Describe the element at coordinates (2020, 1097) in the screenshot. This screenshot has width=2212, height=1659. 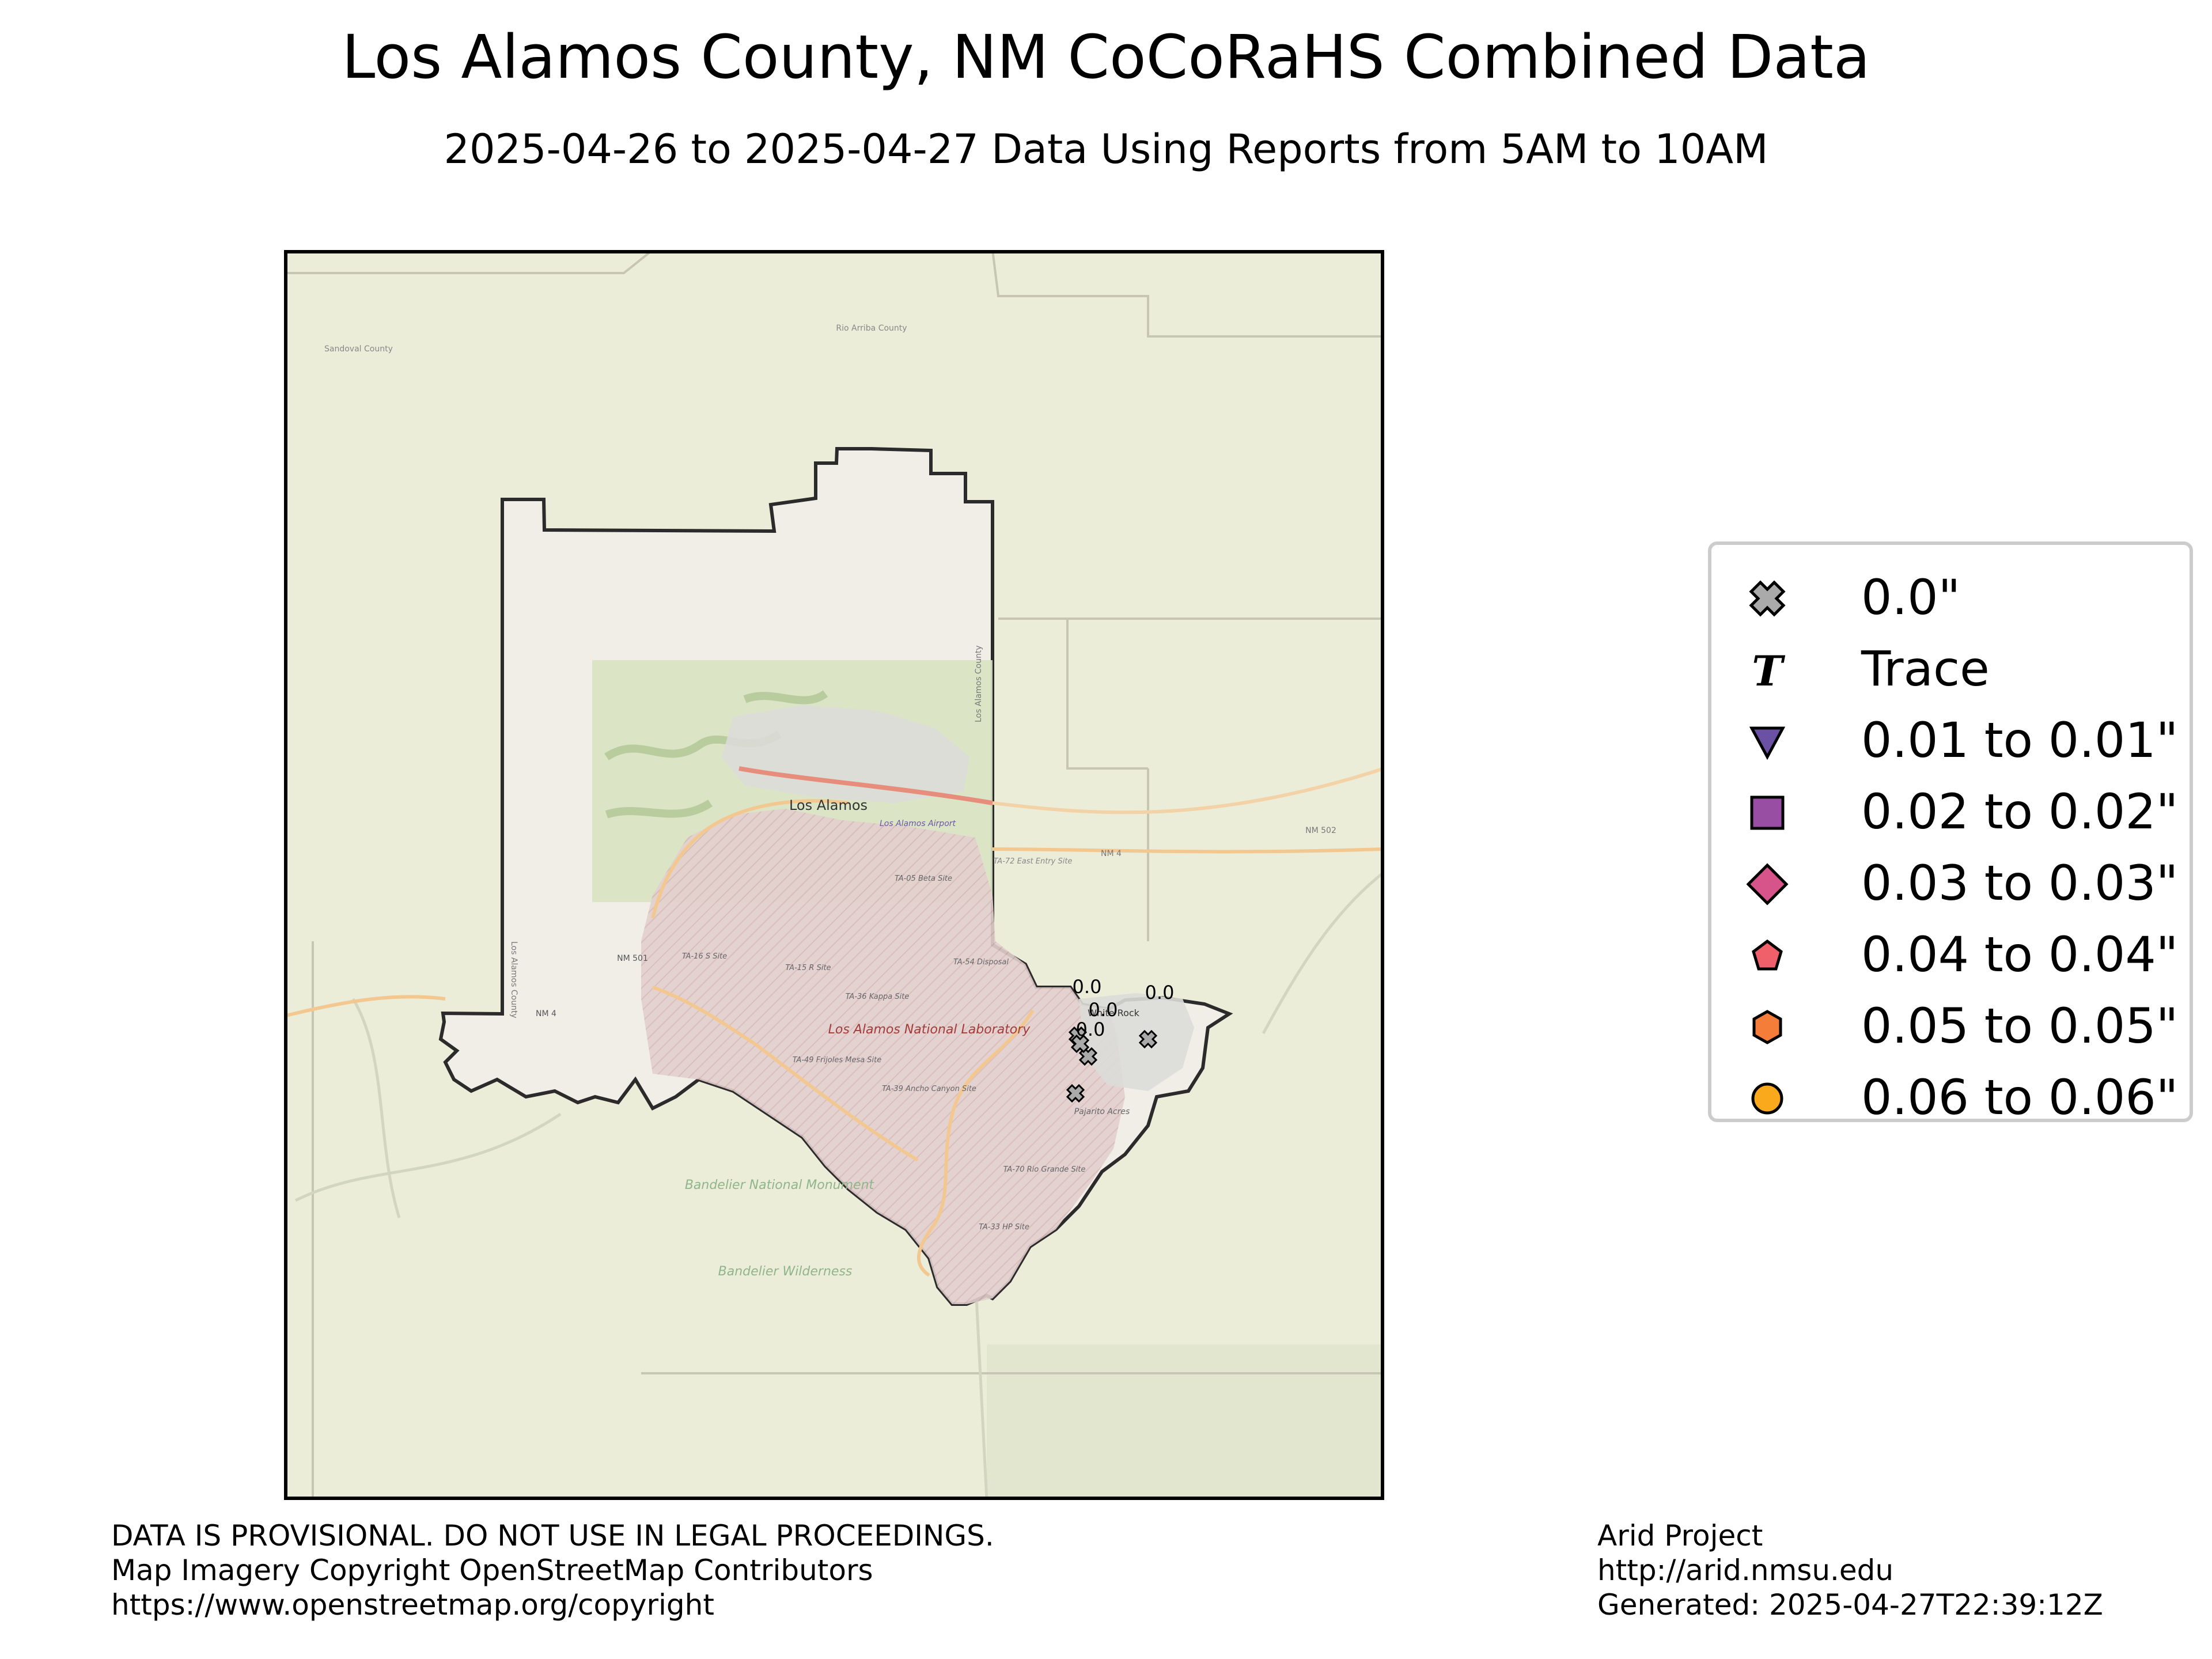
I see `legend-label: 0.06 to 0.06"` at that location.